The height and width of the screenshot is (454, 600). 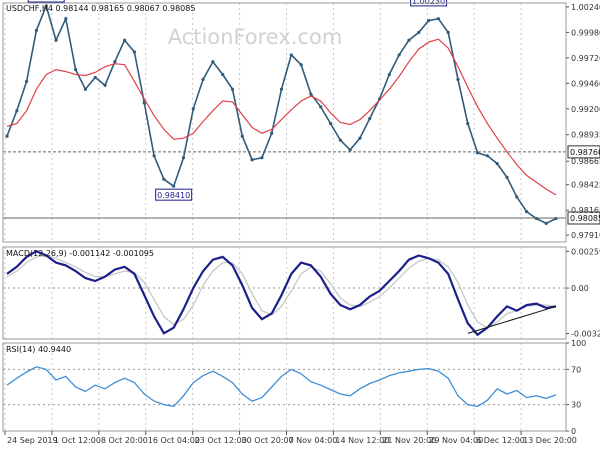 I want to click on y-tick-label: 100, so click(x=578, y=343).